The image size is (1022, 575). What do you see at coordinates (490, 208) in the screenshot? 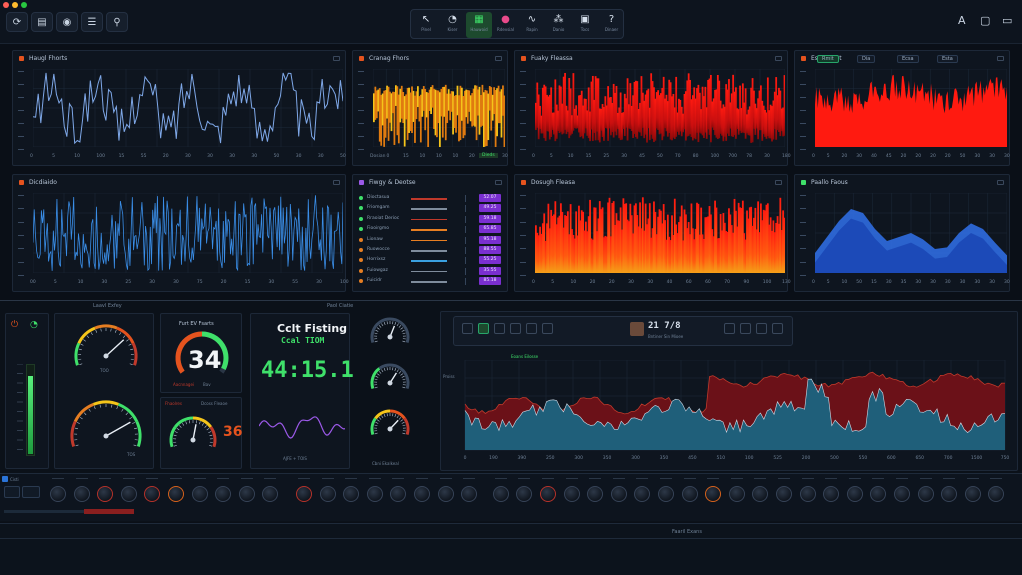
I see `list-item-badge: 49.25` at bounding box center [490, 208].